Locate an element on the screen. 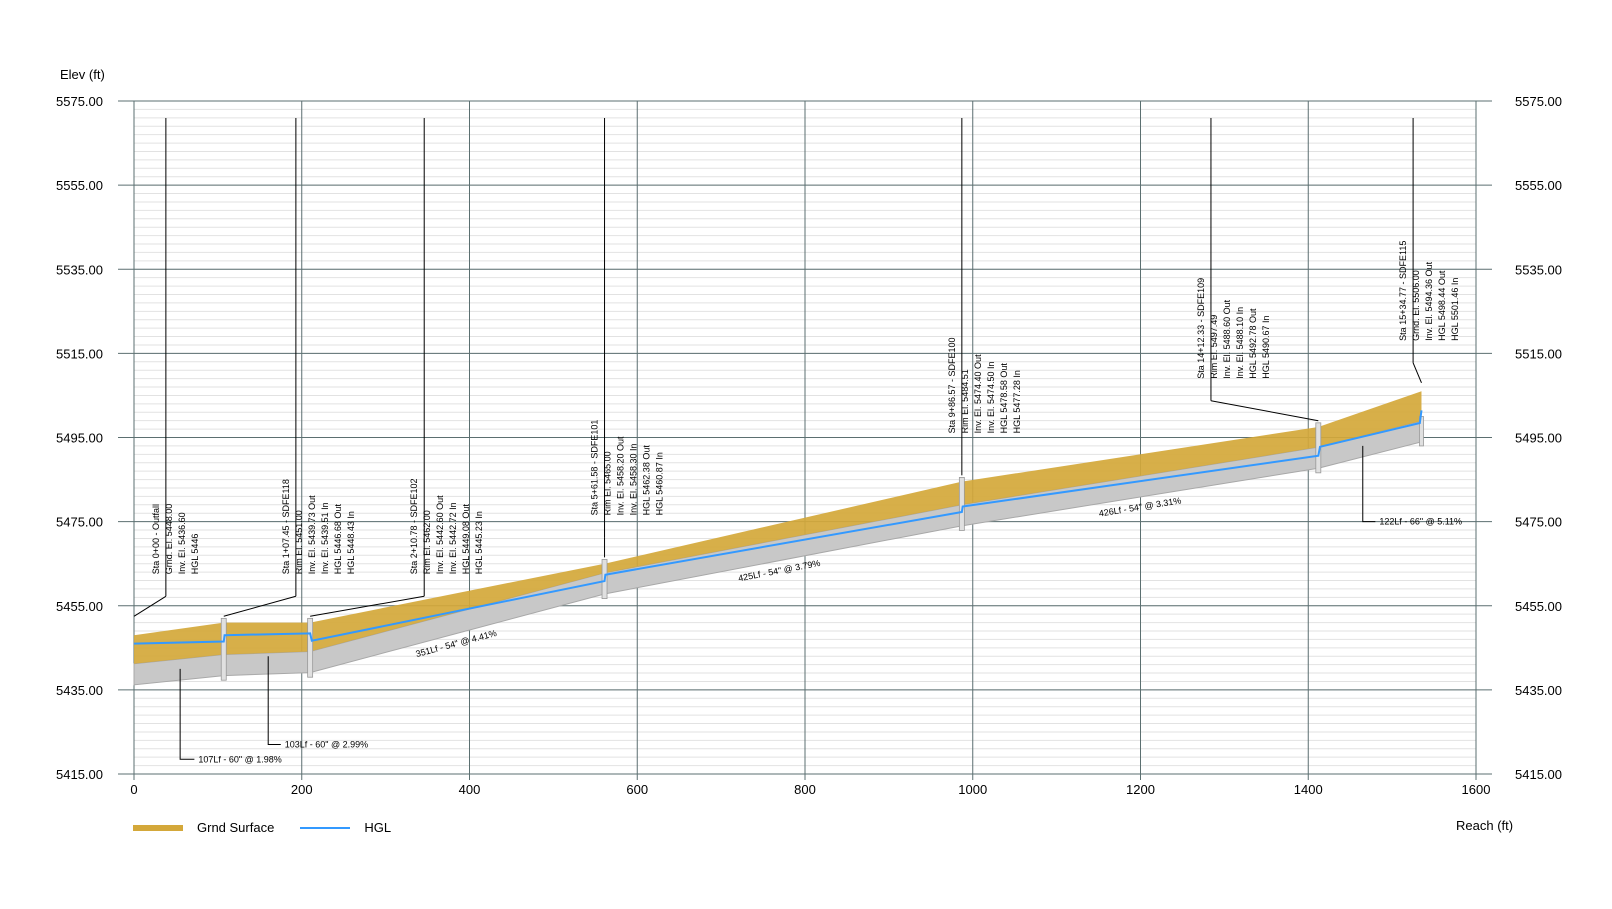  y-tick-label-left: 5575.00 is located at coordinates (79, 101).